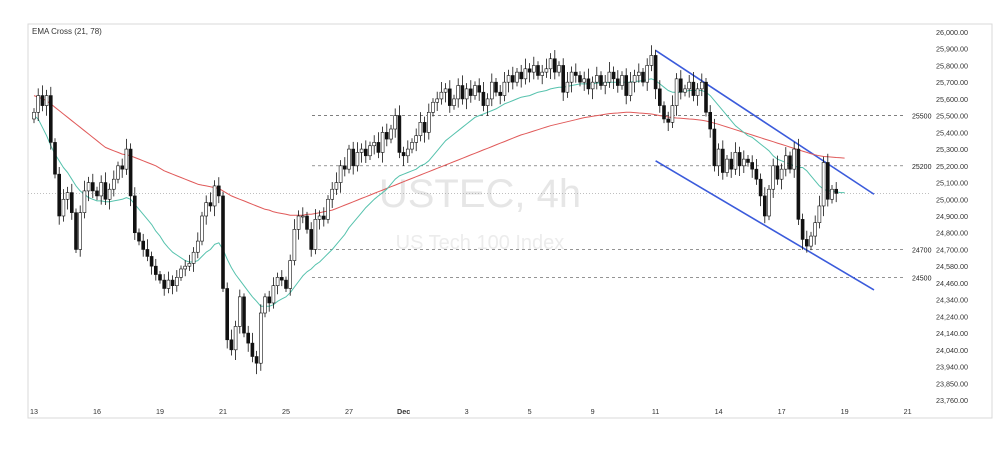  I want to click on level-label: 25200, so click(922, 167).